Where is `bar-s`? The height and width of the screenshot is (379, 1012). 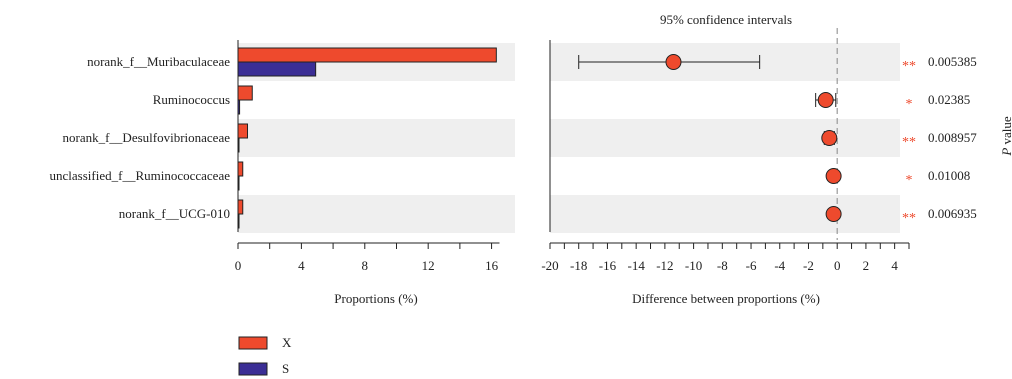 bar-s is located at coordinates (277, 69).